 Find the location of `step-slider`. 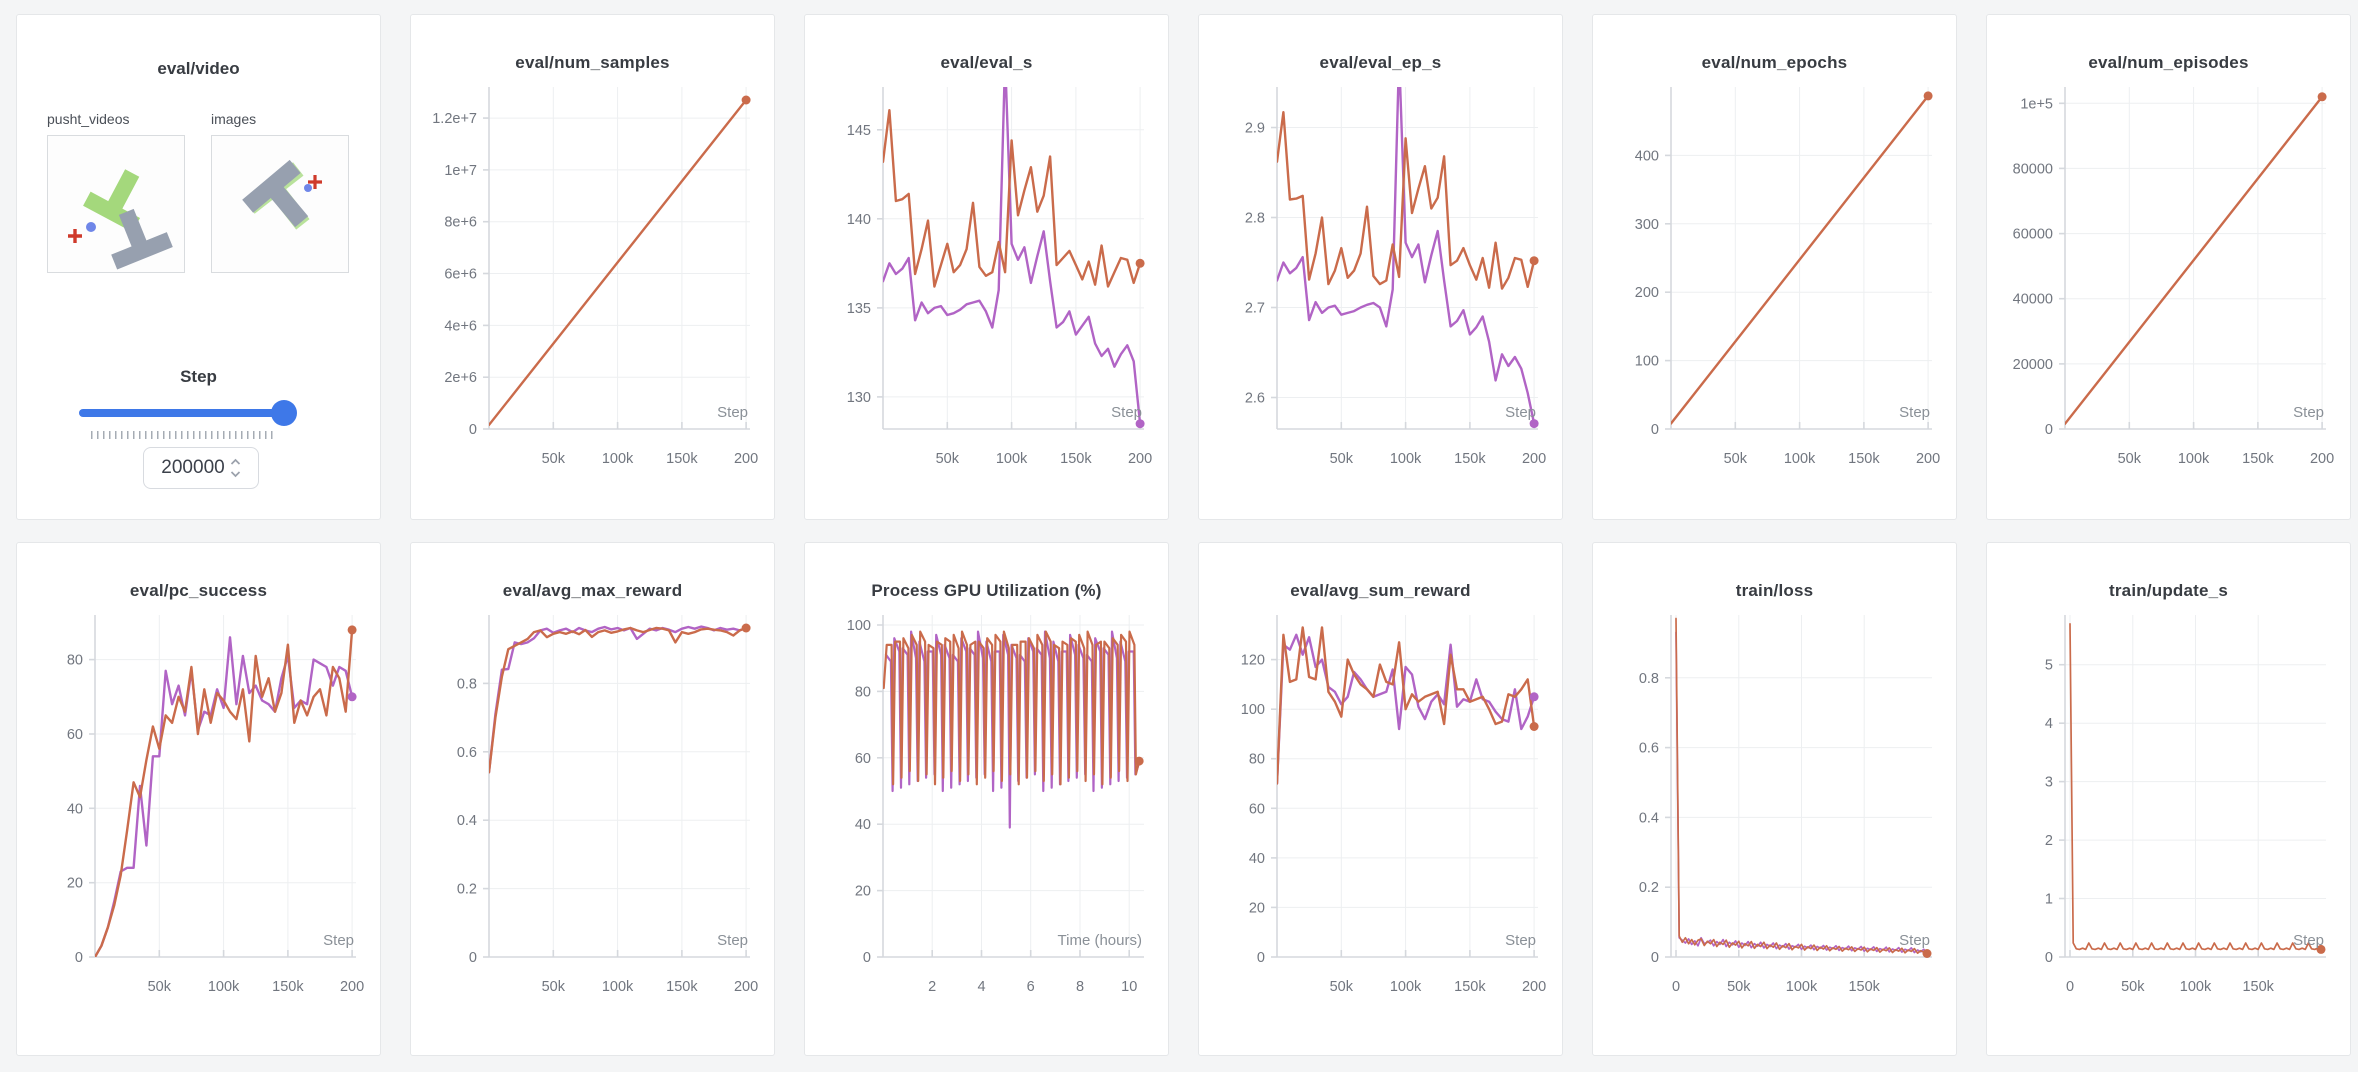

step-slider is located at coordinates (188, 413).